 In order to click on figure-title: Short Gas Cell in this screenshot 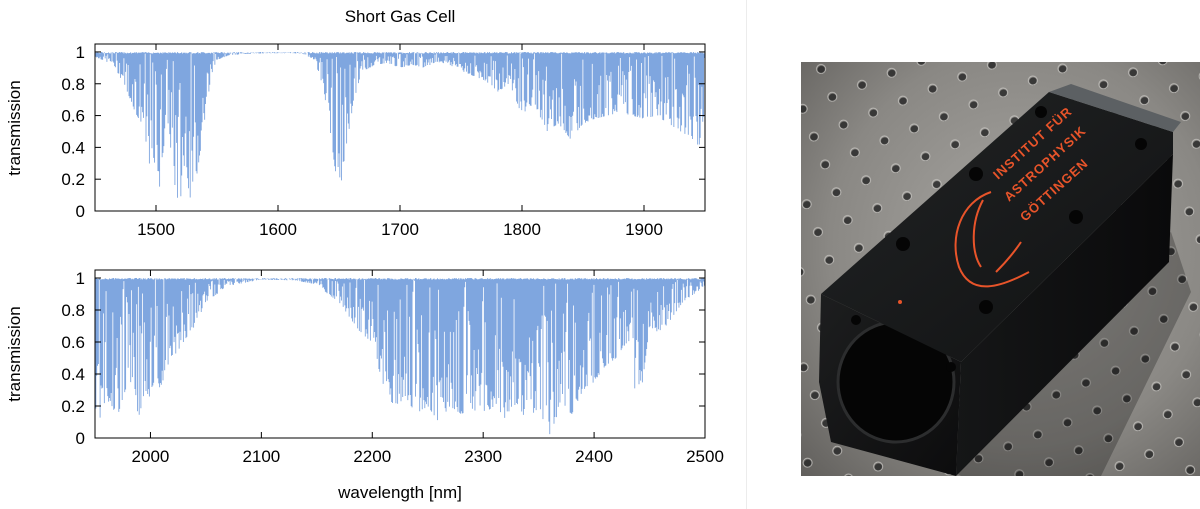, I will do `click(400, 16)`.